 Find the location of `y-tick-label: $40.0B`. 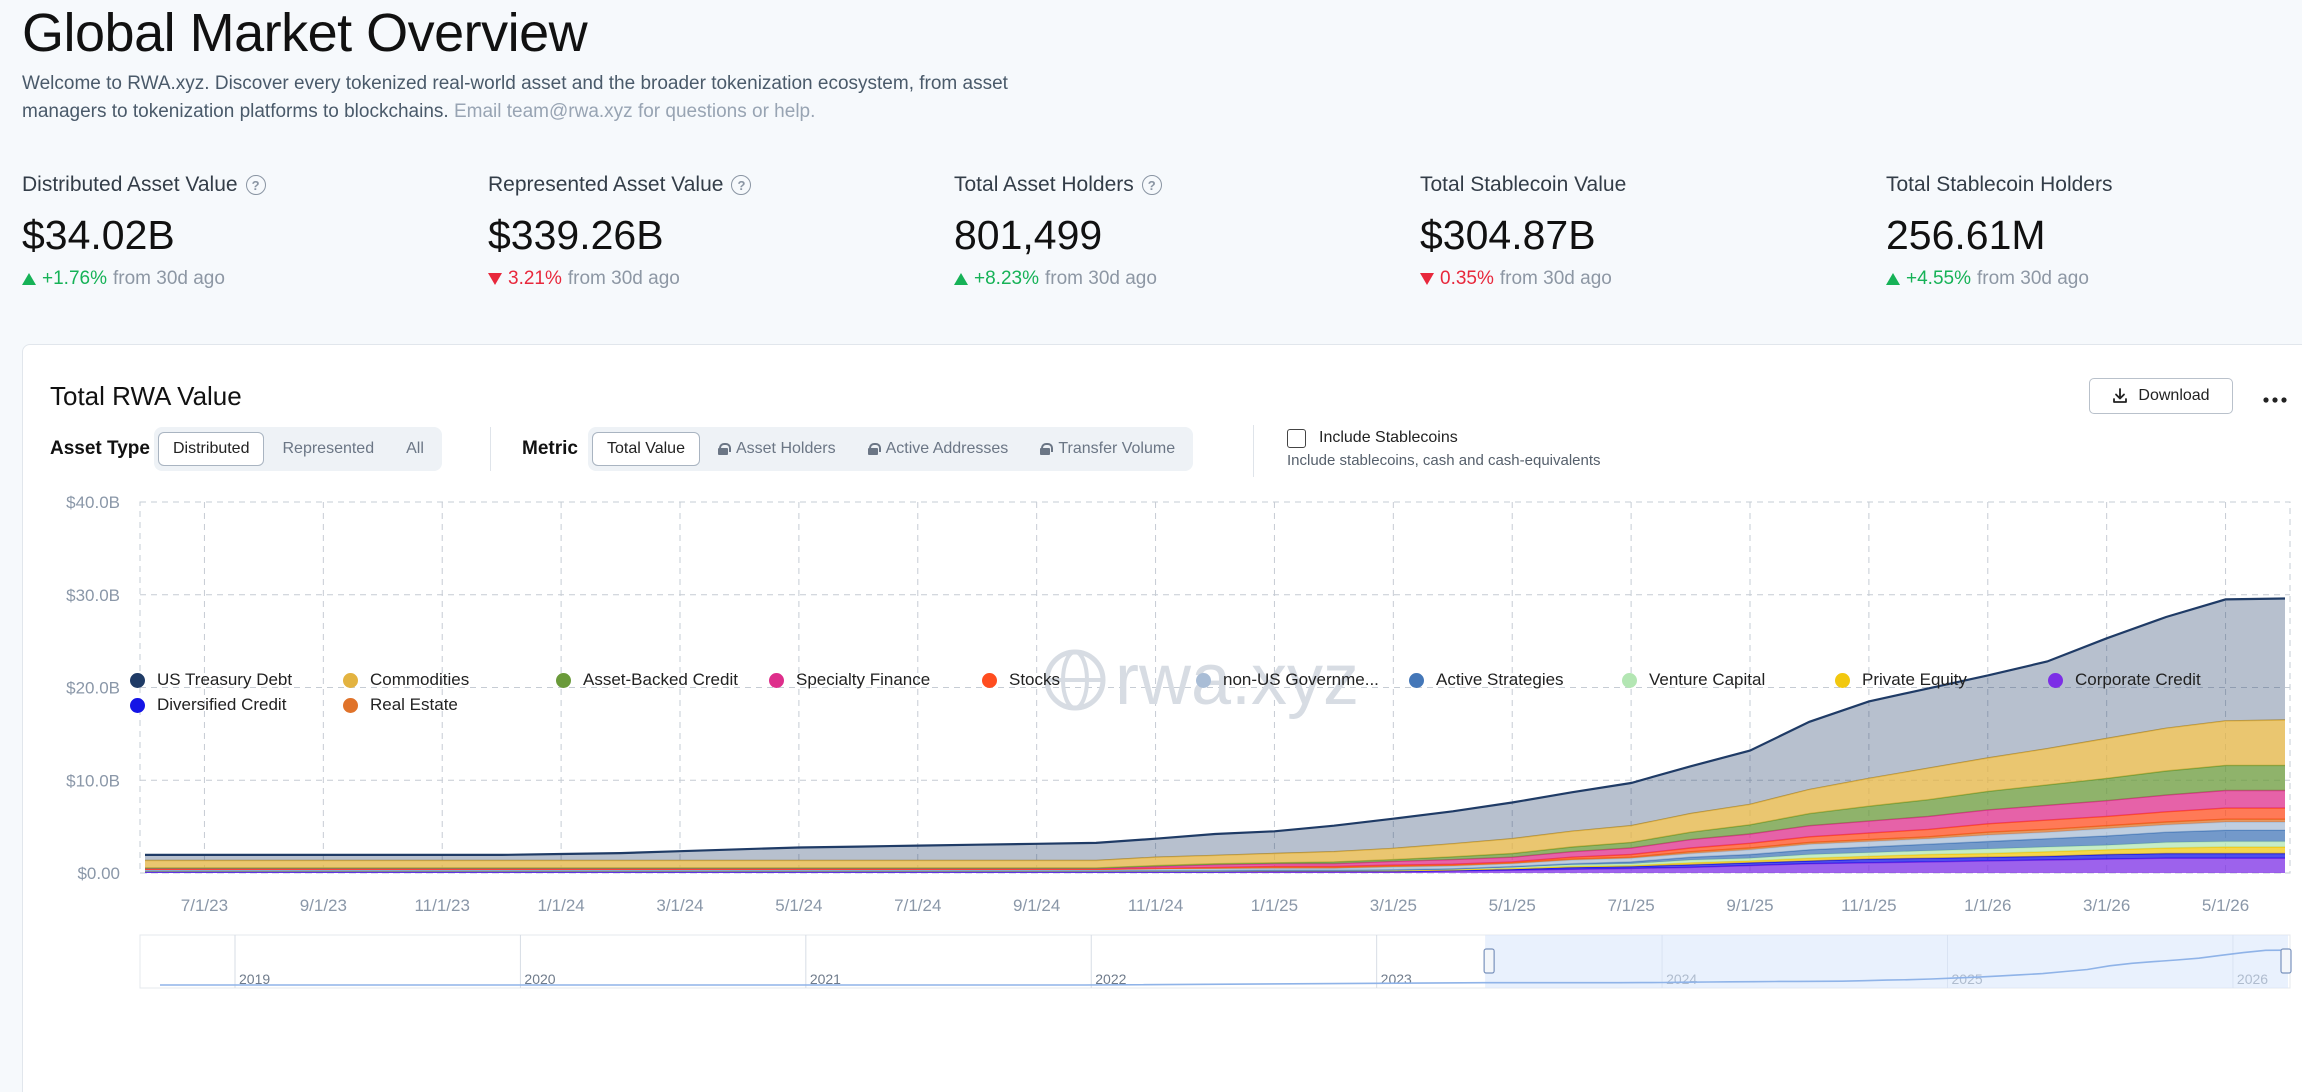

y-tick-label: $40.0B is located at coordinates (93, 502).